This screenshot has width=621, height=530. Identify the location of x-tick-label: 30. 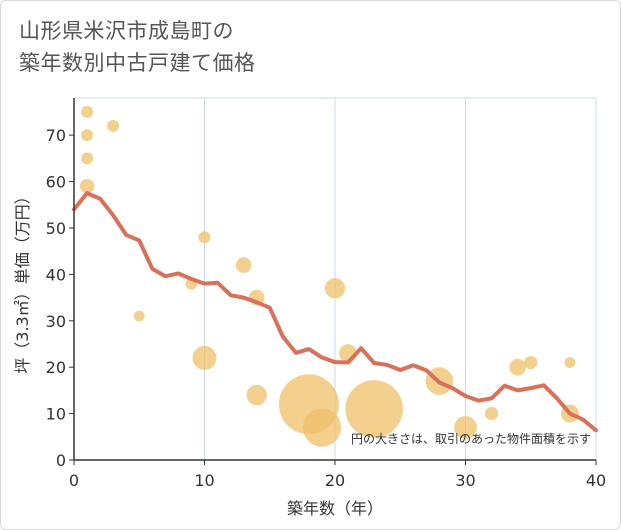
(465, 480).